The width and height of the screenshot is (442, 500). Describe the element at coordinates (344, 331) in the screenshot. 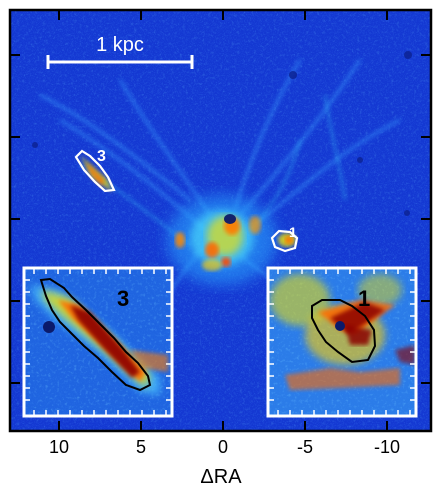

I see `inset-1-contour` at that location.